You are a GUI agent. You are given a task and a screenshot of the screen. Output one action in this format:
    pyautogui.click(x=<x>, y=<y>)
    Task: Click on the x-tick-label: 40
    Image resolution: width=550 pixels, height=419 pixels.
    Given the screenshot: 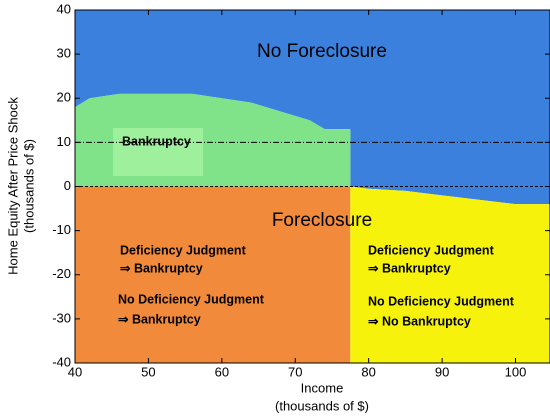 What is the action you would take?
    pyautogui.click(x=75, y=371)
    